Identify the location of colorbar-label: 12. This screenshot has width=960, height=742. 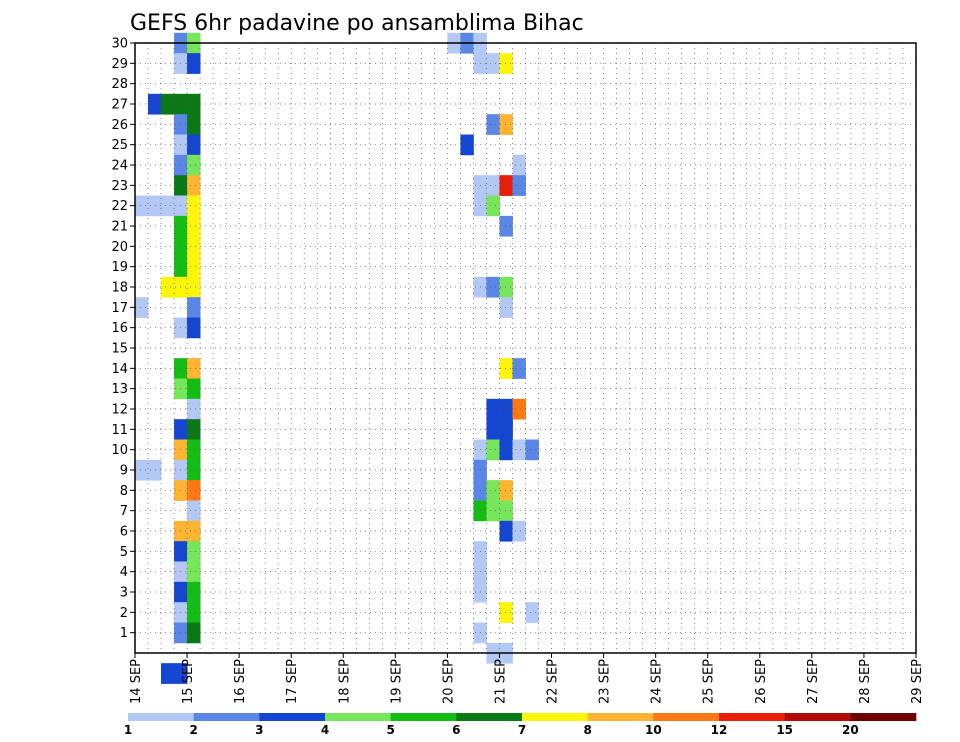
(719, 730).